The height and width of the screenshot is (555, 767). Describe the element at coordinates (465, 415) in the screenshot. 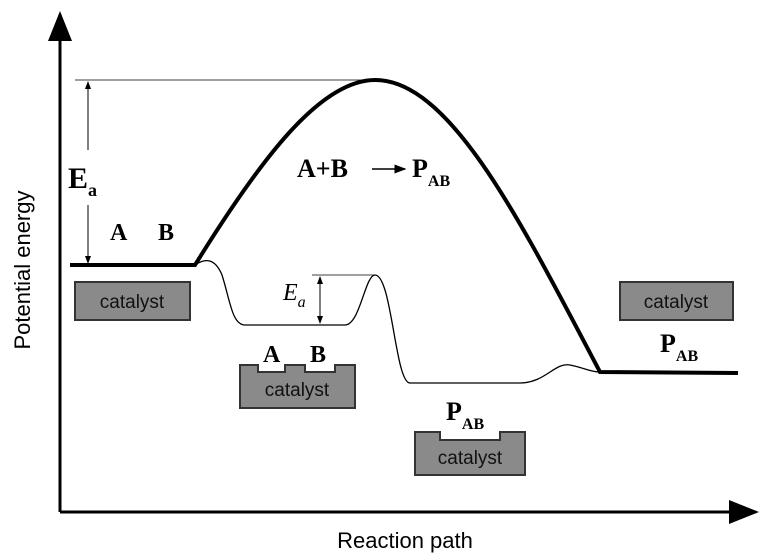

I see `adsorbed-product-label: PAB` at that location.